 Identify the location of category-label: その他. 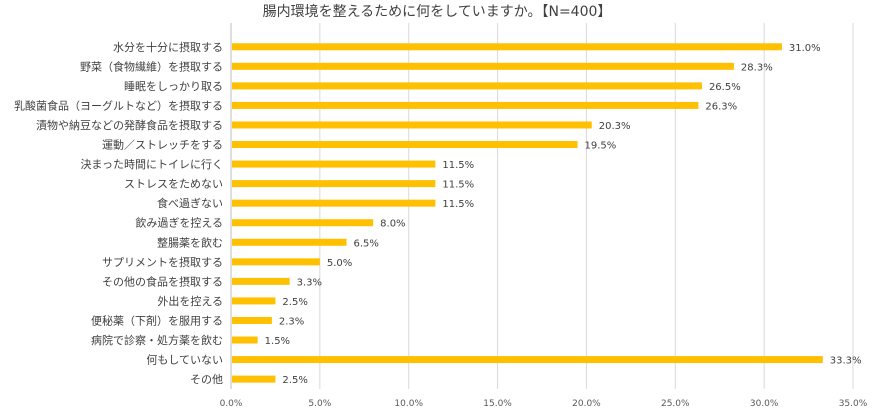
(206, 379).